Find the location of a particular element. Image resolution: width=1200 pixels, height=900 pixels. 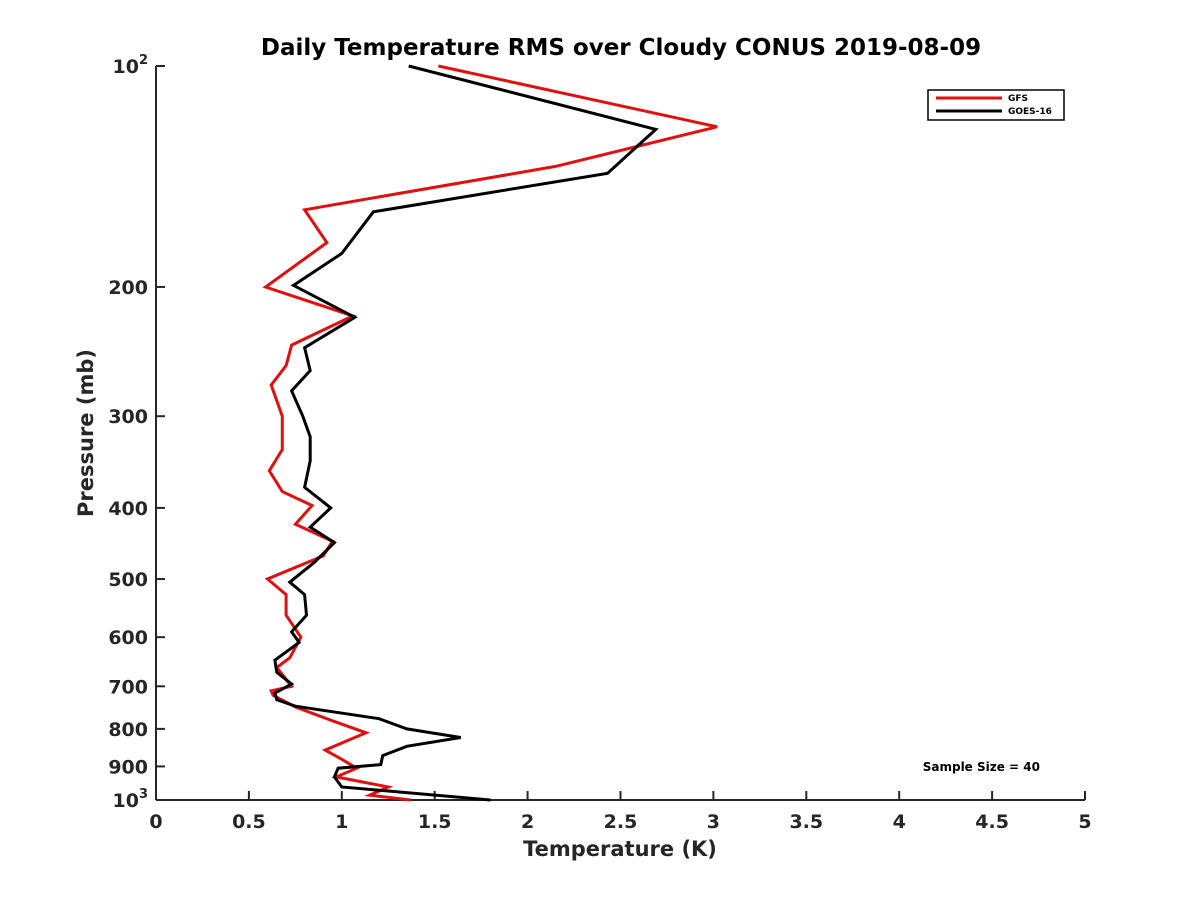

y-tick-exponent: 2 is located at coordinates (143, 60).